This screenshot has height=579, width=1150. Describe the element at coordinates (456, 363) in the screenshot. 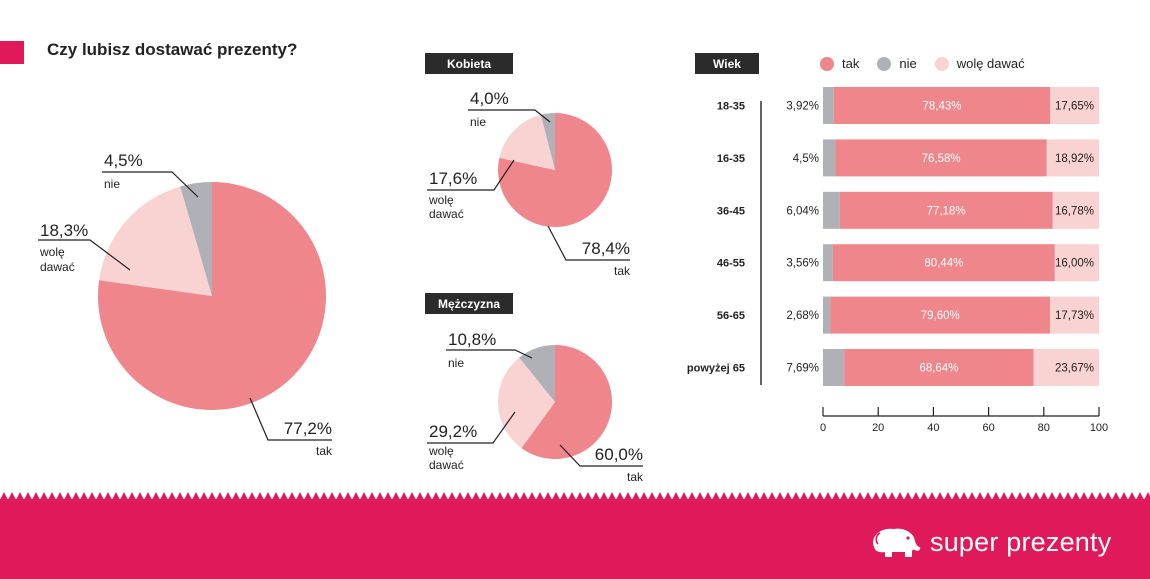

I see `mezczyzna-label-nie: nie` at that location.